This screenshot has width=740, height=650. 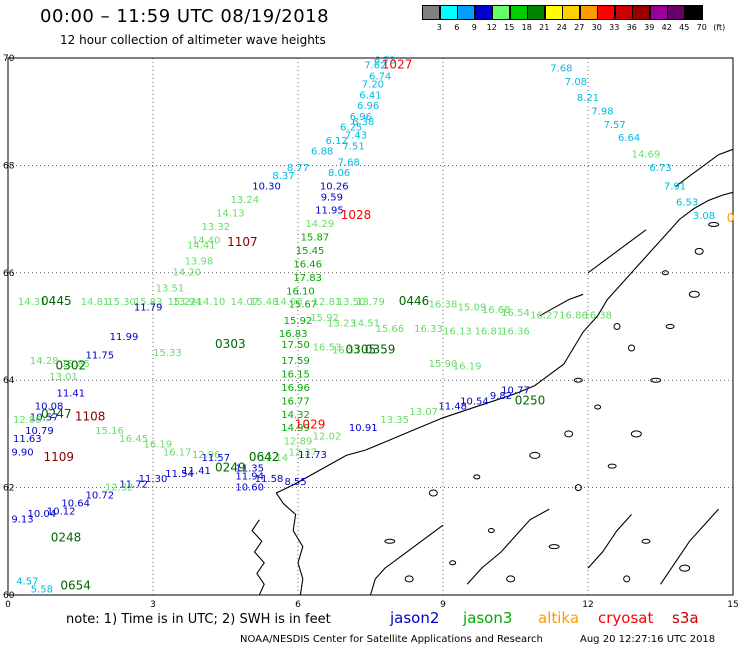 I want to click on wave-height-label: 11.63, so click(x=27, y=439).